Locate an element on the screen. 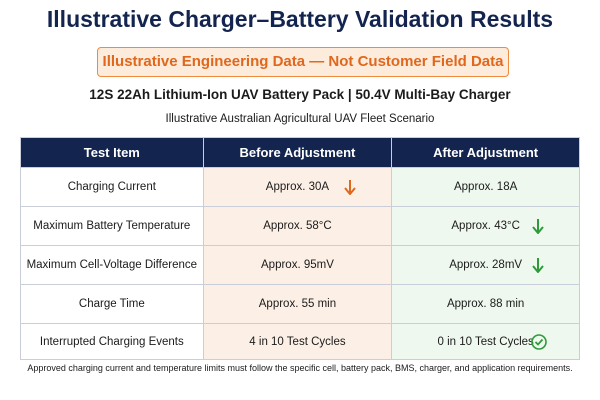 Image resolution: width=600 pixels, height=400 pixels. table-cell: 0 in 10 Test Cycles is located at coordinates (485, 341).